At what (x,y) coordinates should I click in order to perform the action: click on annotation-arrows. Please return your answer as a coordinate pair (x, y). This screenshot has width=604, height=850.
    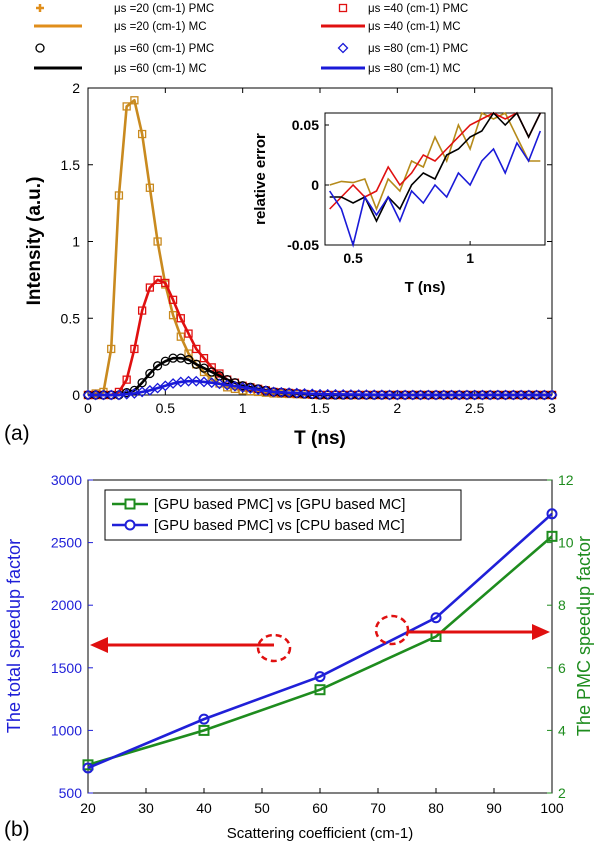
    Looking at the image, I should click on (320, 638).